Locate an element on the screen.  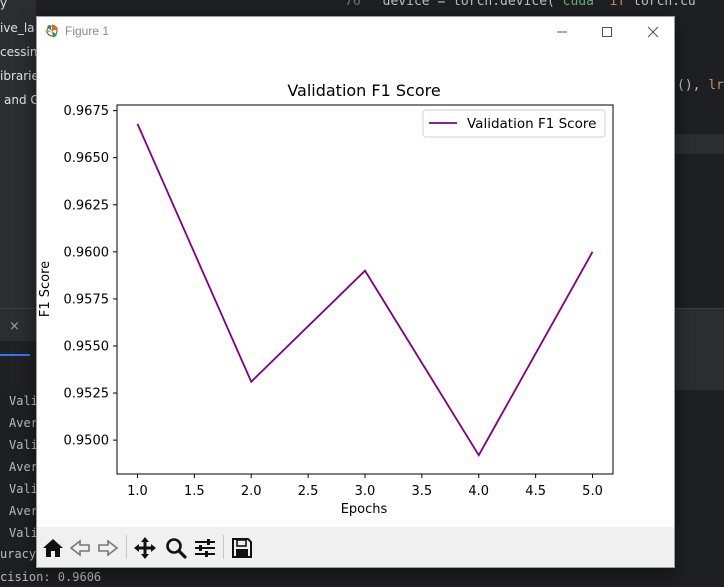
maximize-button is located at coordinates (607, 32).